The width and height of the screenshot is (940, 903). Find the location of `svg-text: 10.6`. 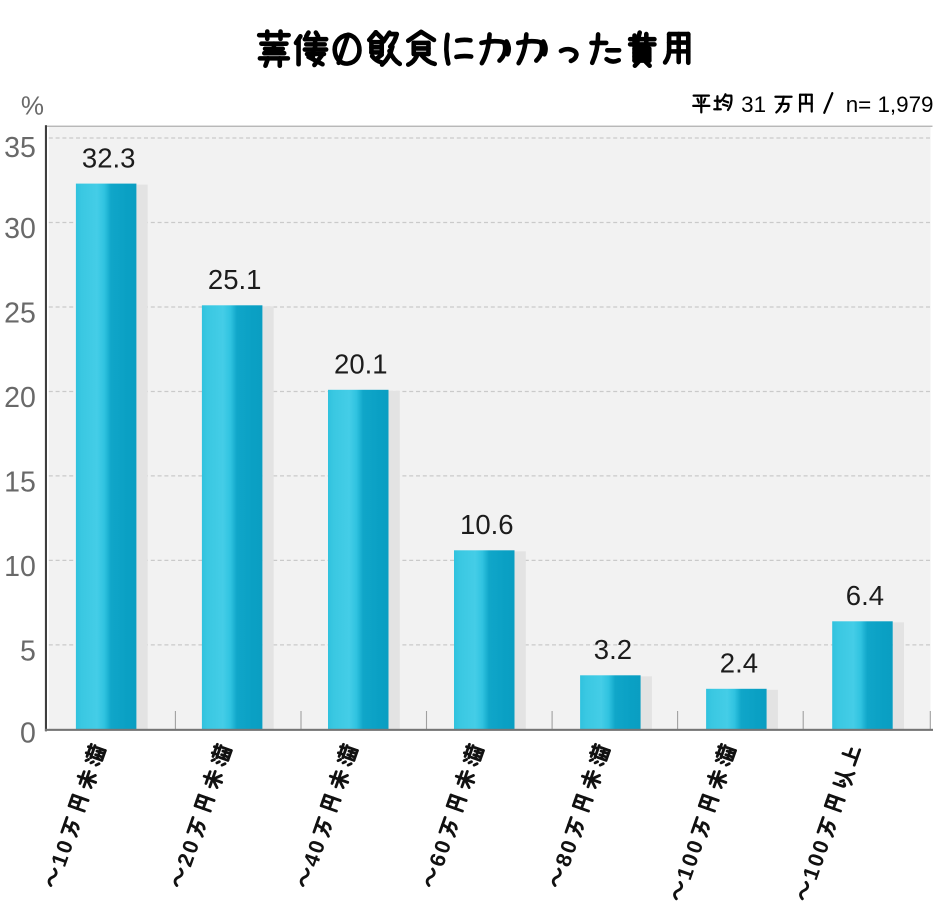

svg-text: 10.6 is located at coordinates (487, 524).